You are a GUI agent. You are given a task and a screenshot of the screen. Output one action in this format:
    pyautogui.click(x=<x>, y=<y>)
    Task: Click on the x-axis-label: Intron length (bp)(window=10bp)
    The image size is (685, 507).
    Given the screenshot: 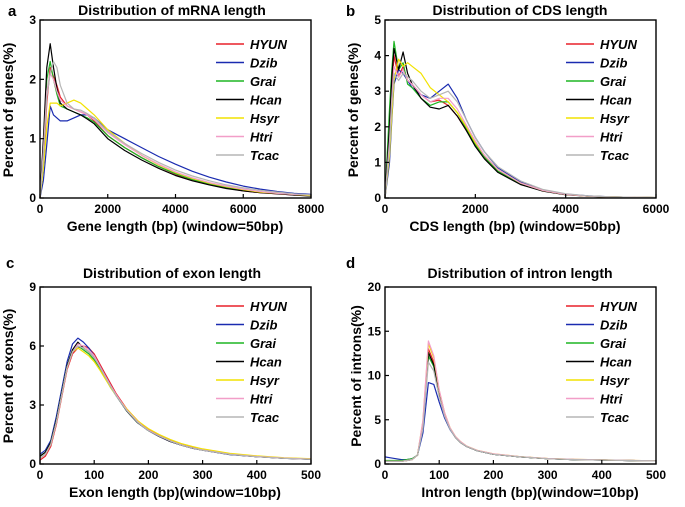 What is the action you would take?
    pyautogui.click(x=529, y=492)
    